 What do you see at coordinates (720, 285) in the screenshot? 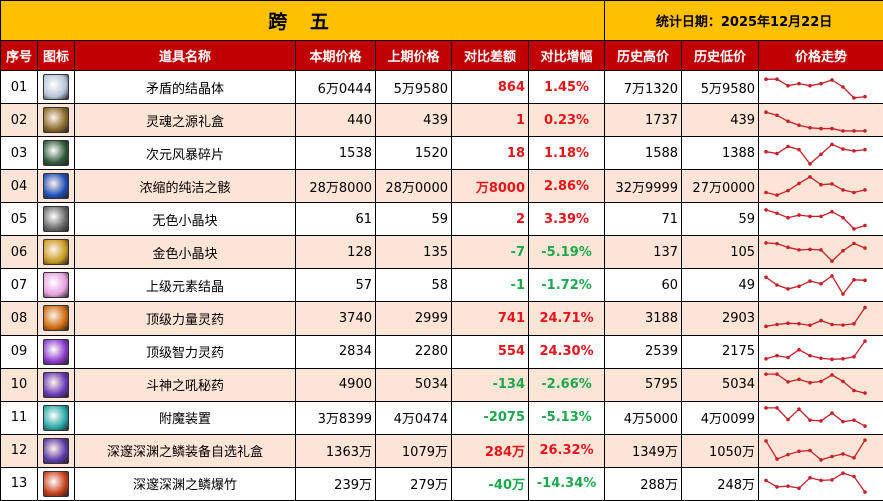
I see `history-low: 49` at bounding box center [720, 285].